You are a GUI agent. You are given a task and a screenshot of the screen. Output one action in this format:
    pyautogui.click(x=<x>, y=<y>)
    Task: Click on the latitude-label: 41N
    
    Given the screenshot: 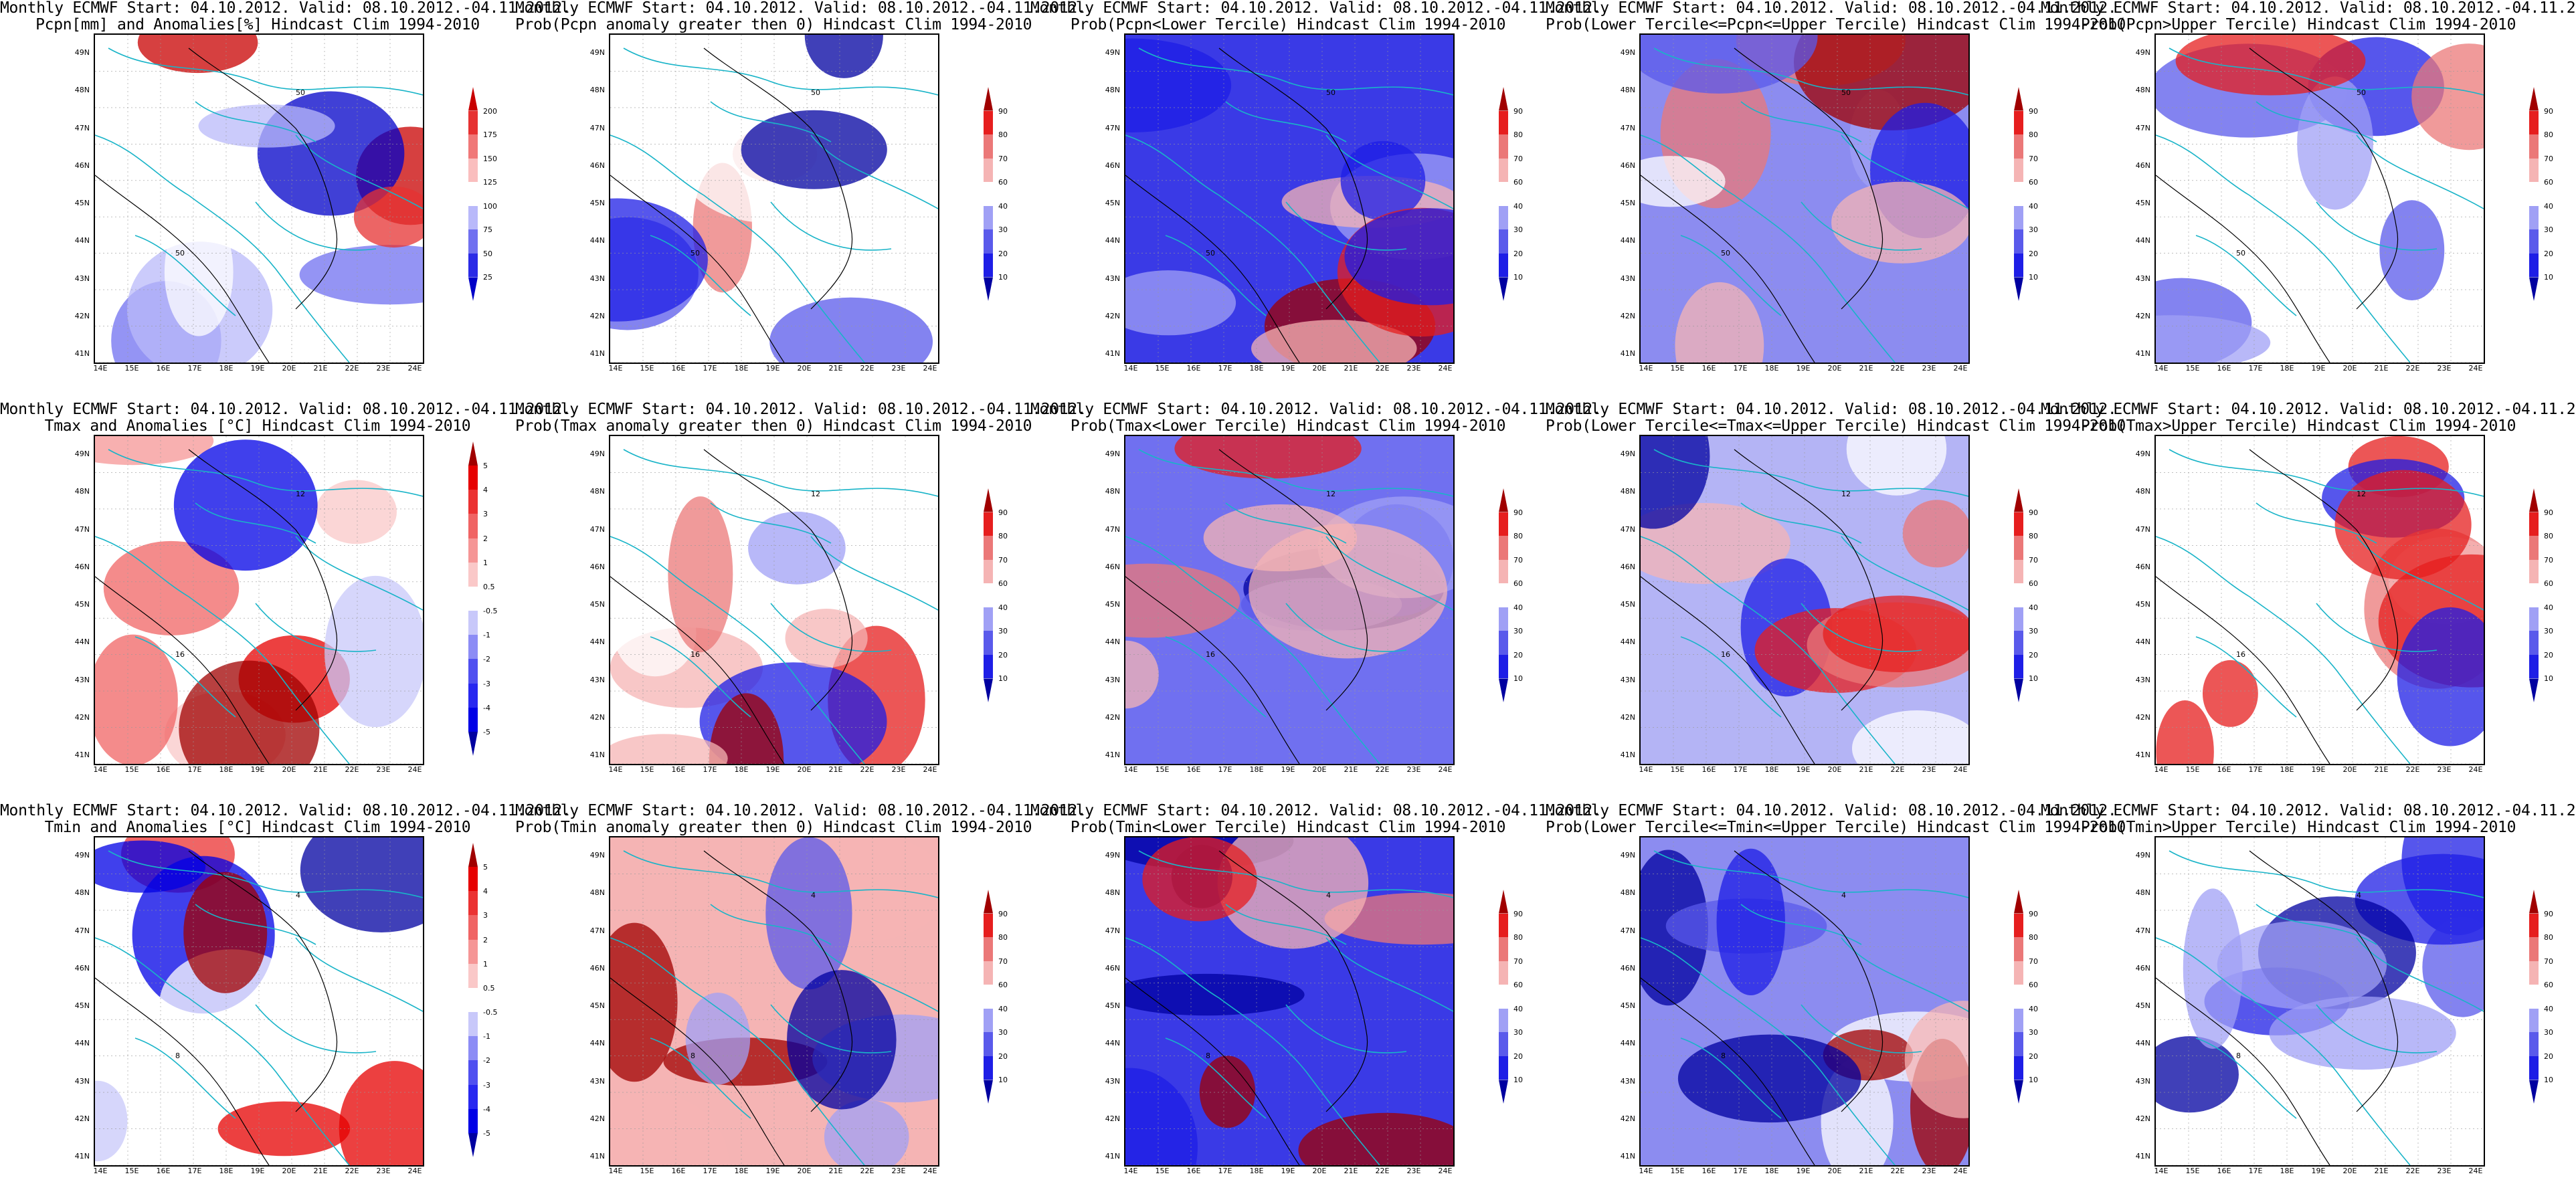 What is the action you would take?
    pyautogui.click(x=82, y=754)
    